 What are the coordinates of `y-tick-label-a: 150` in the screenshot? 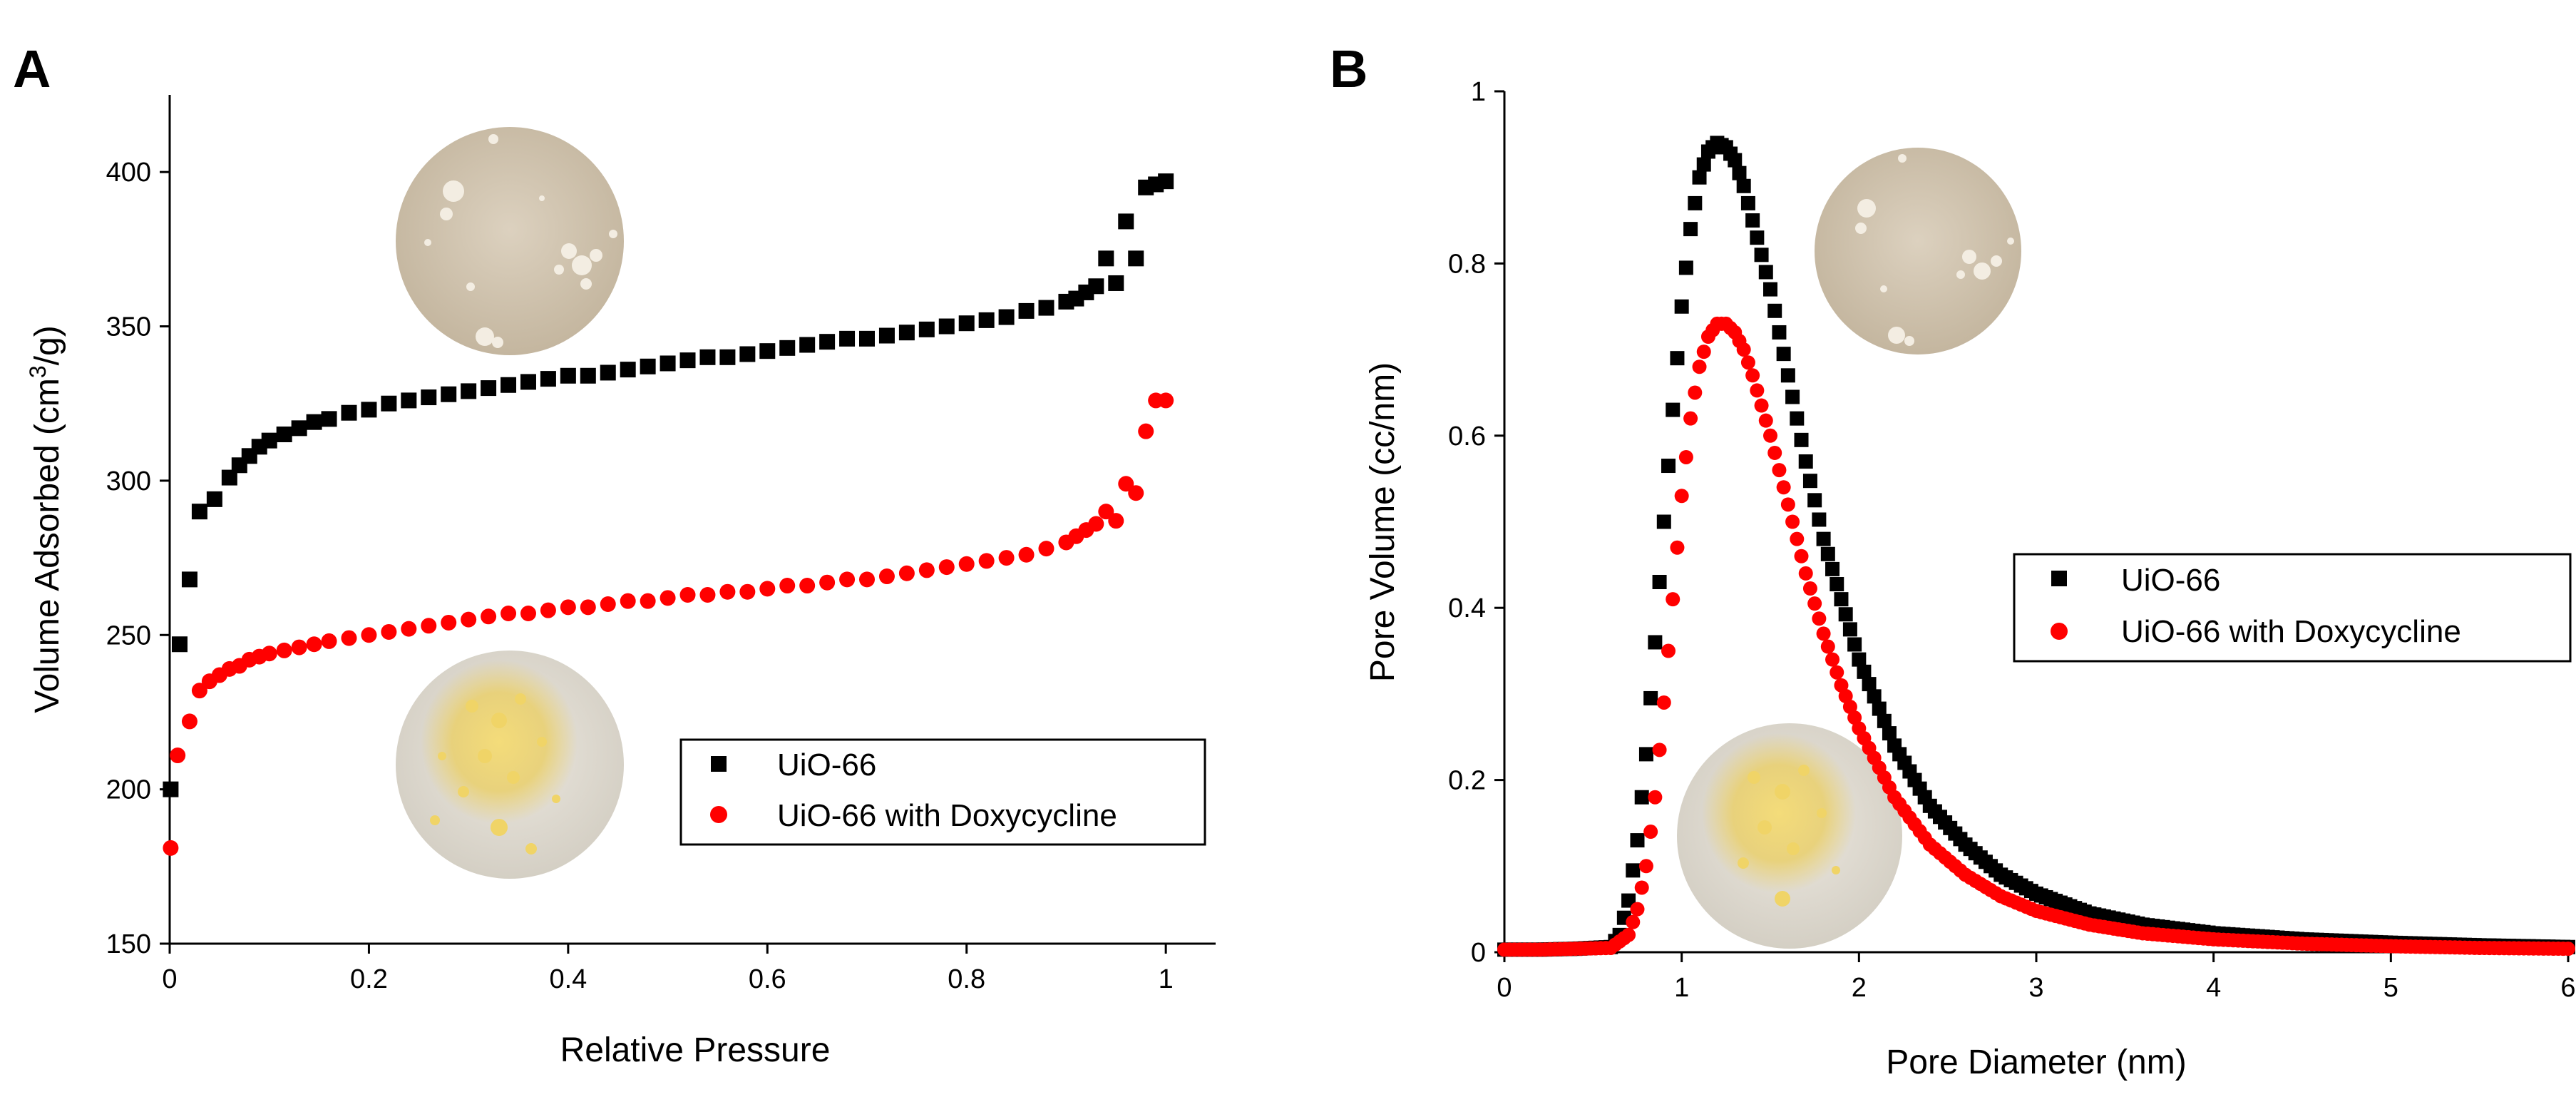 It's located at (128, 944).